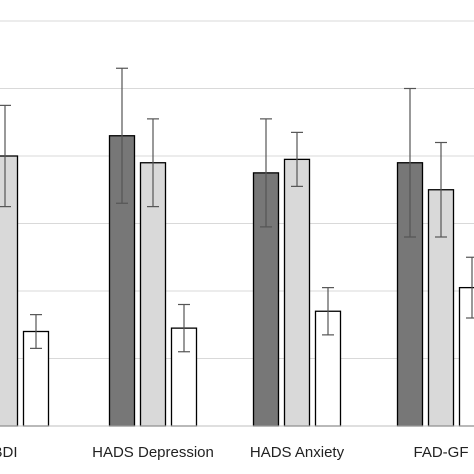 The height and width of the screenshot is (474, 474). Describe the element at coordinates (153, 452) in the screenshot. I see `category-label-hads-depression: HADS Depression` at that location.